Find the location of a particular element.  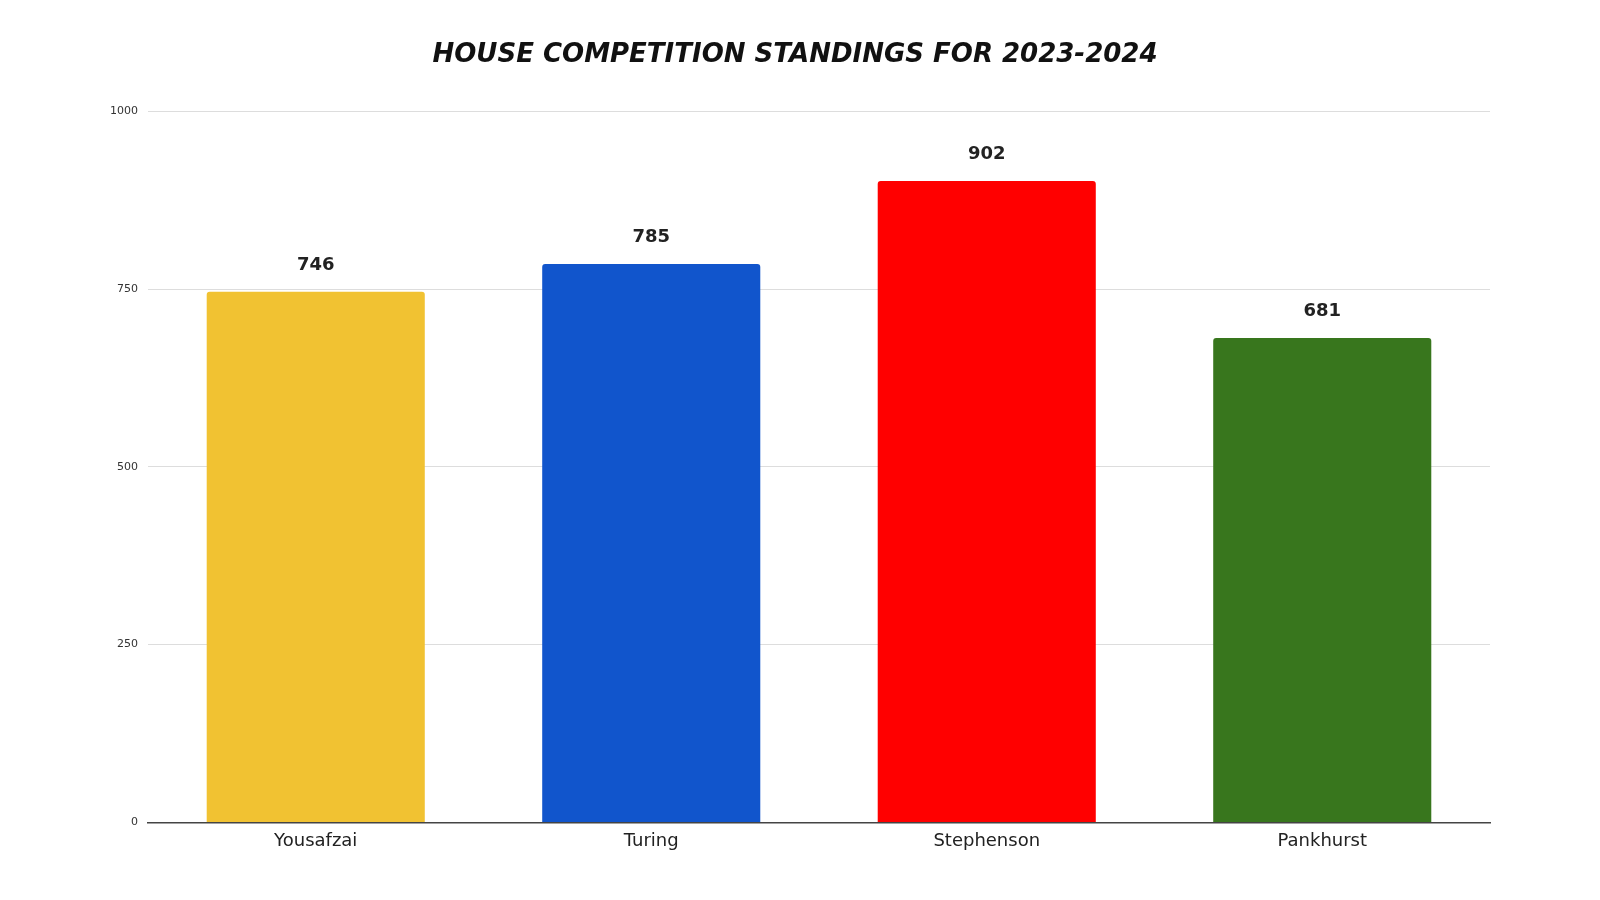

y-tick-label: 1000 is located at coordinates (123, 111).